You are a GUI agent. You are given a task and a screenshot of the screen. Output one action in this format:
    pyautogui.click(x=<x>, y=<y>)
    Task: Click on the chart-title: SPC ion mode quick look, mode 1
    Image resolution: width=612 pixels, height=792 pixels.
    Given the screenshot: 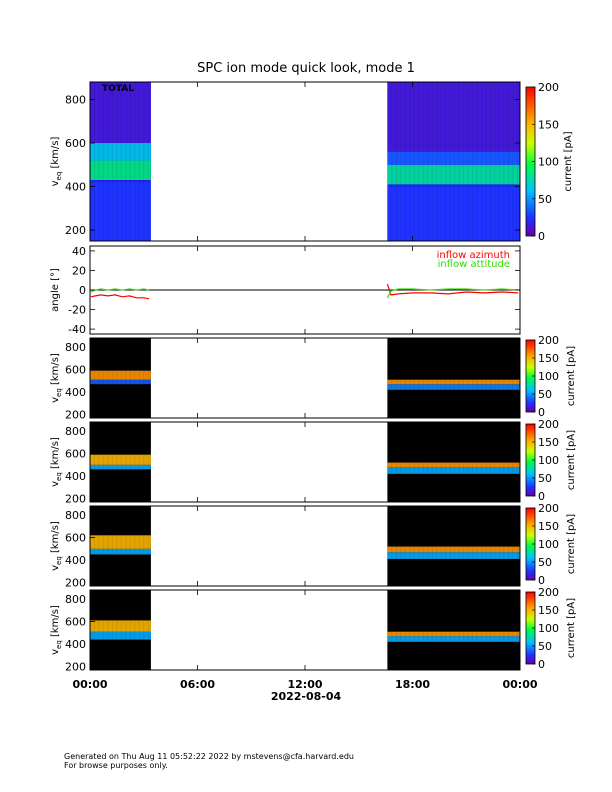 What is the action you would take?
    pyautogui.click(x=306, y=68)
    